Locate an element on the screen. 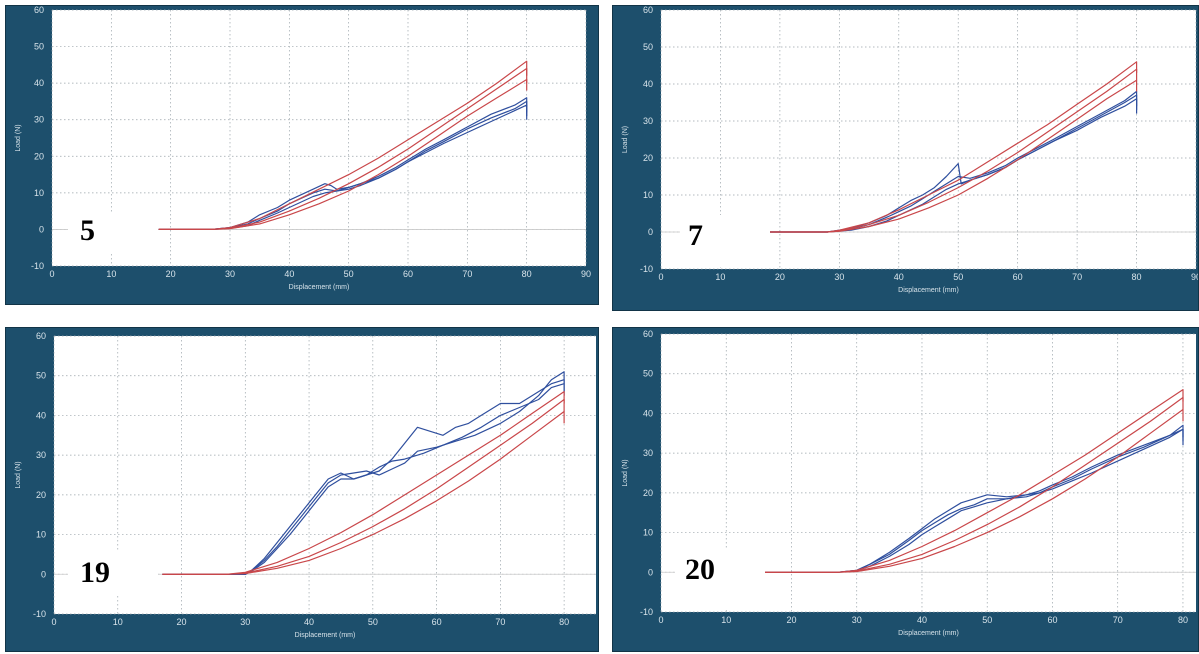  panel-label-20: 20 is located at coordinates (720, 580).